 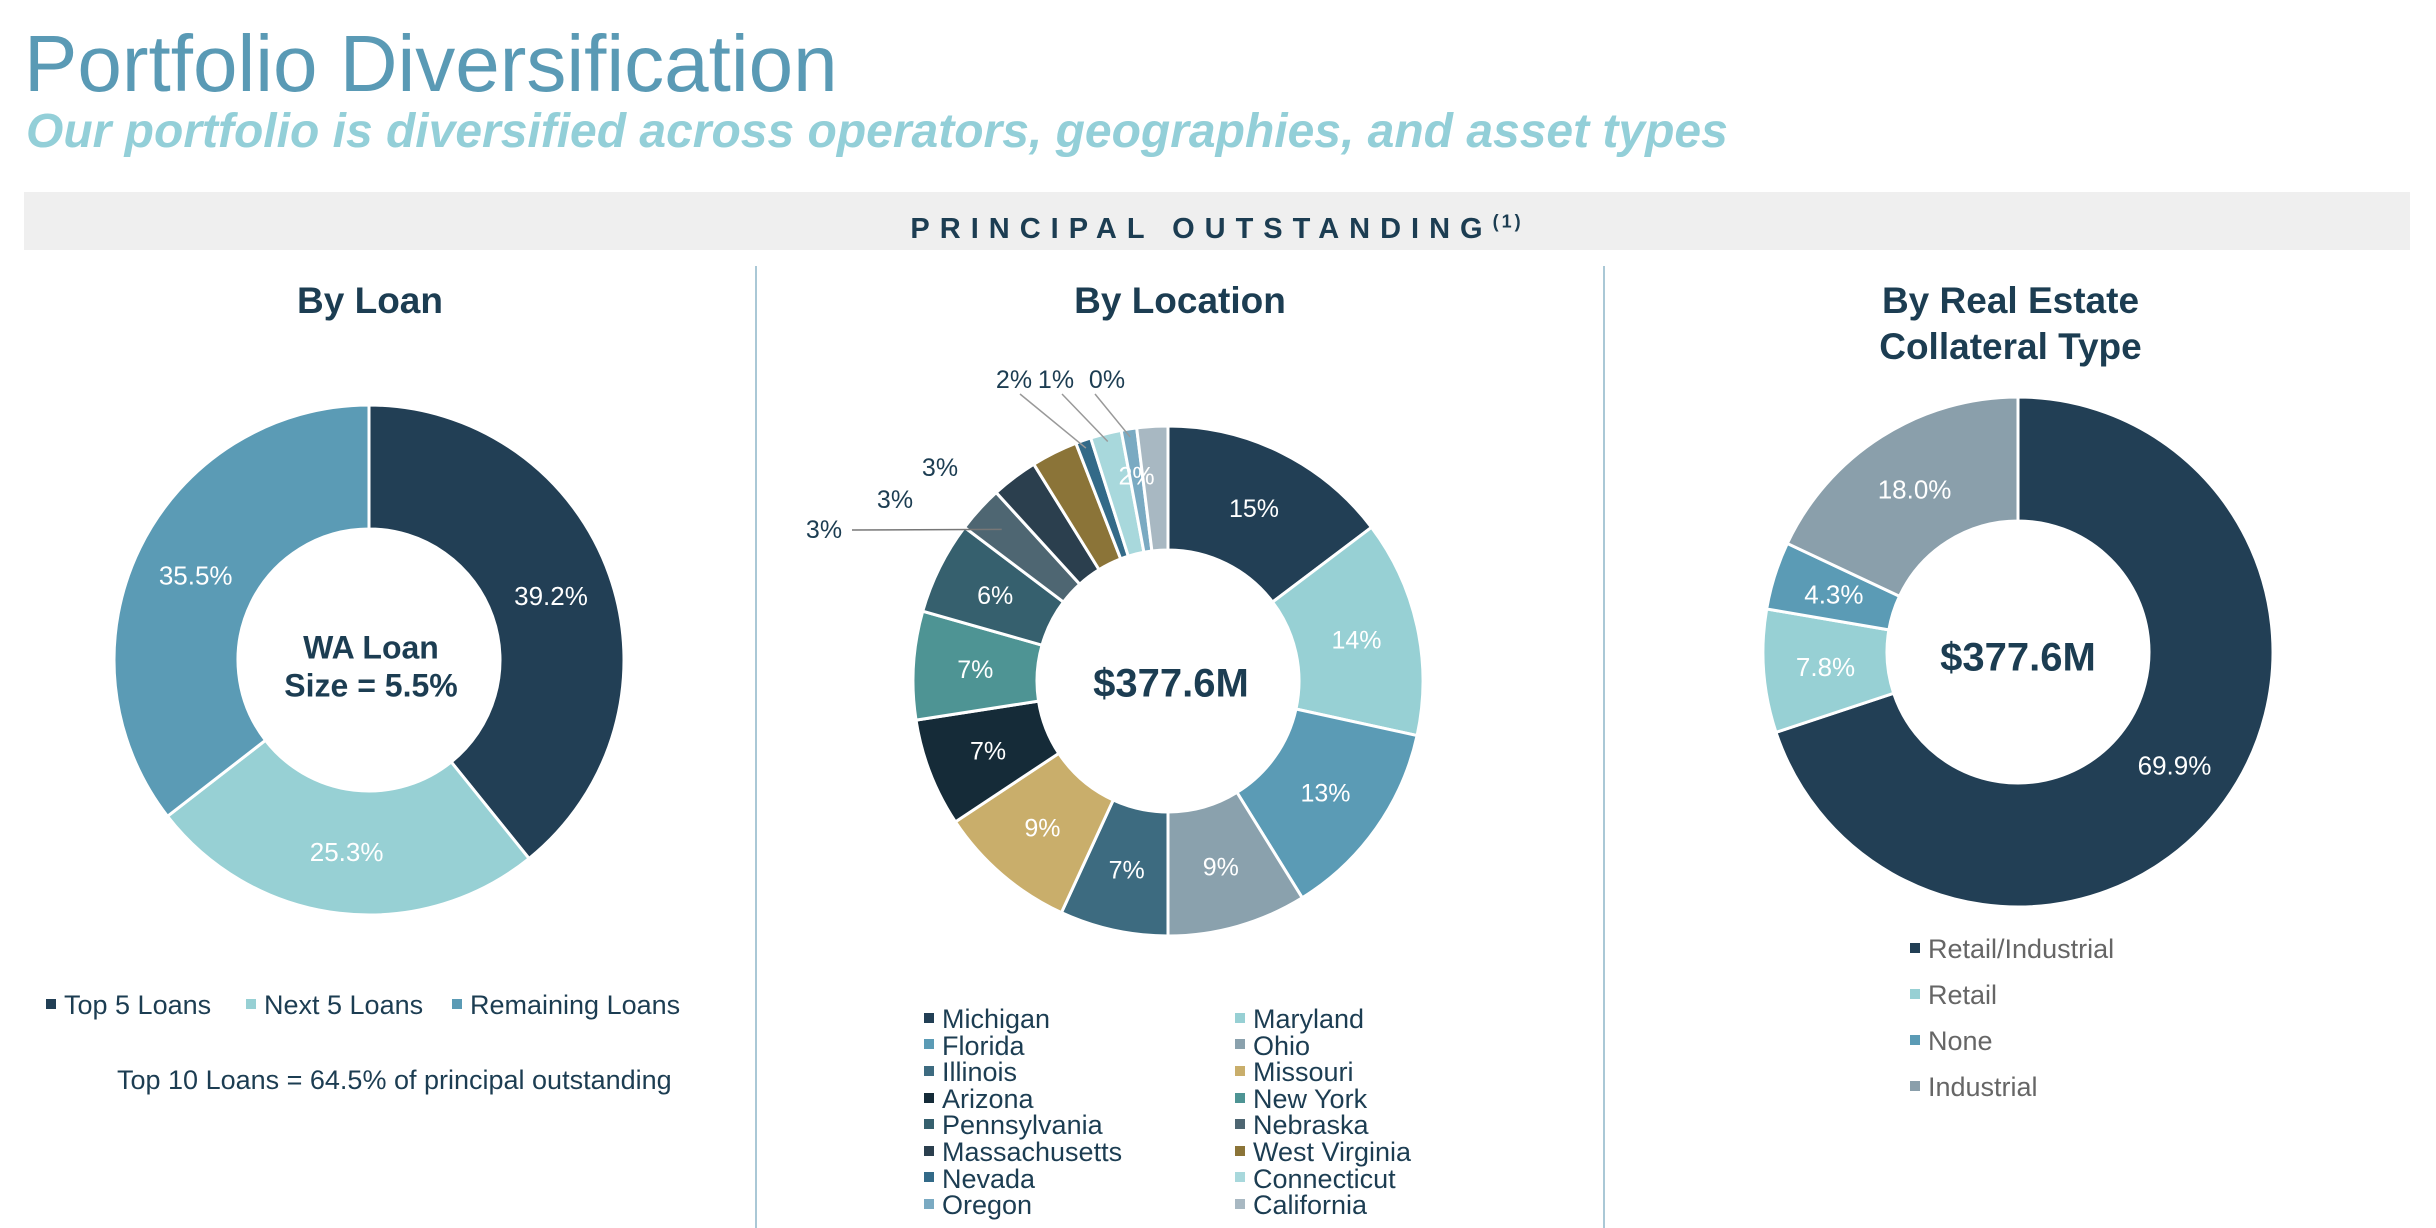 I want to click on data-label-industrial: 18.0%, so click(x=1915, y=489).